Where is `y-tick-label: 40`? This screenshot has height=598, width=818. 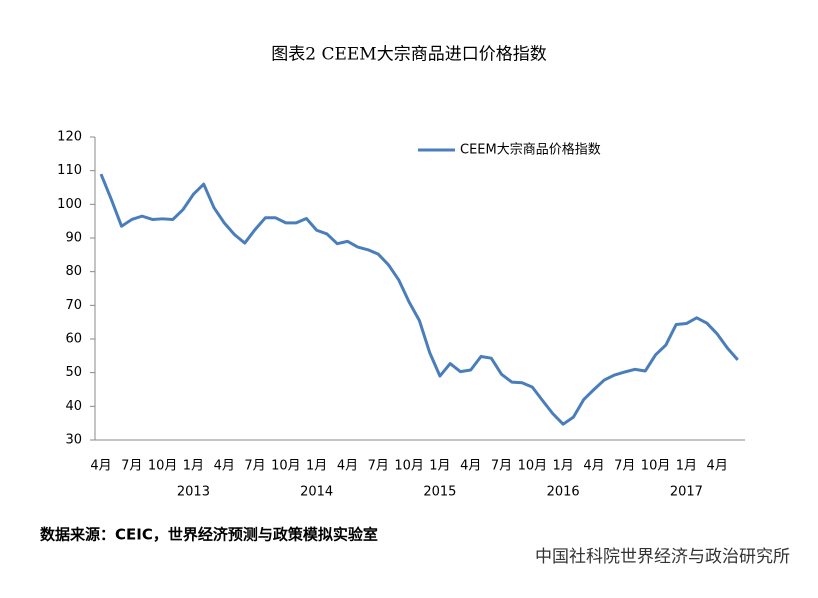 y-tick-label: 40 is located at coordinates (73, 406).